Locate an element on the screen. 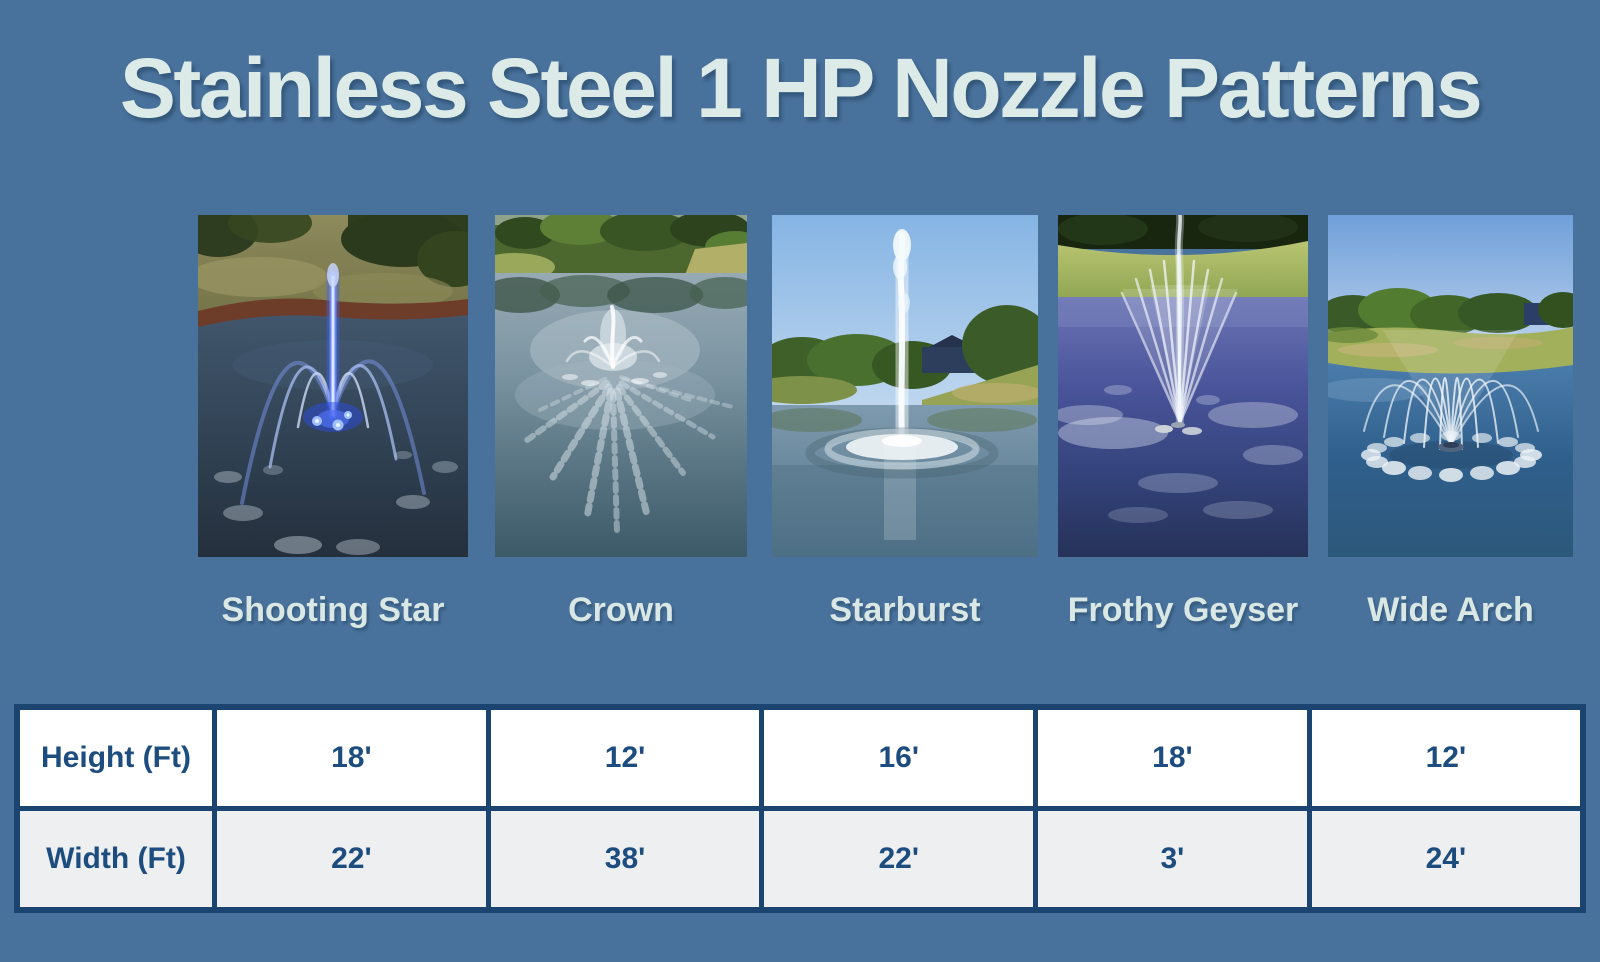 Image resolution: width=1600 pixels, height=962 pixels. width-value-shooting-star: 22' is located at coordinates (351, 859).